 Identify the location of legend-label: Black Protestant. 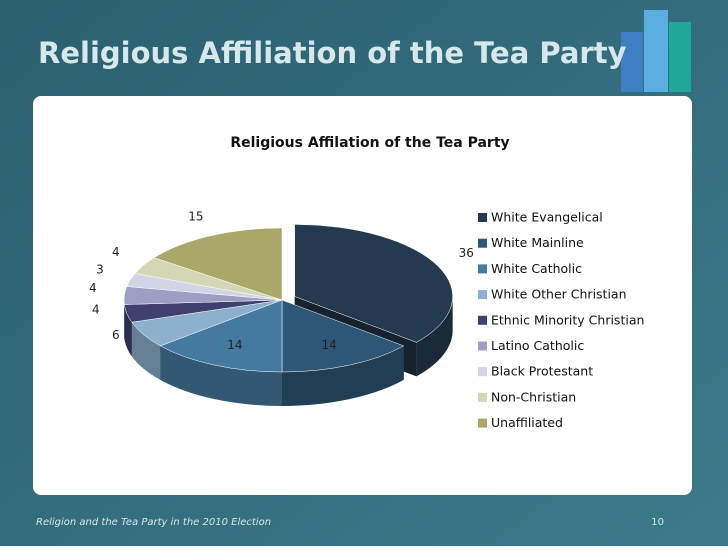
(542, 371).